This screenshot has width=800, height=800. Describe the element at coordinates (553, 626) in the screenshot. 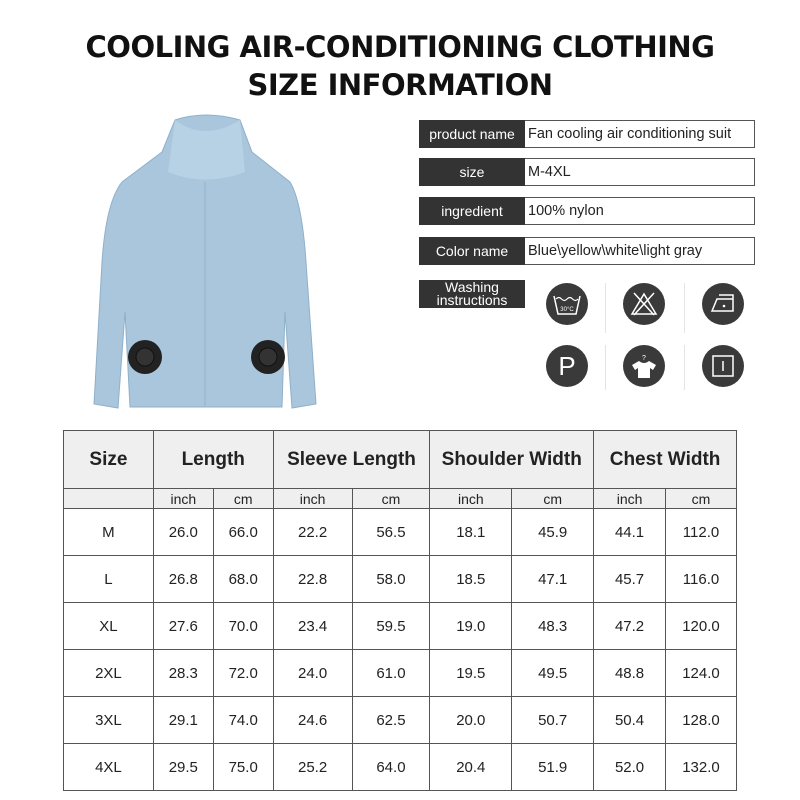

I see `value-cell: 48.3` at that location.